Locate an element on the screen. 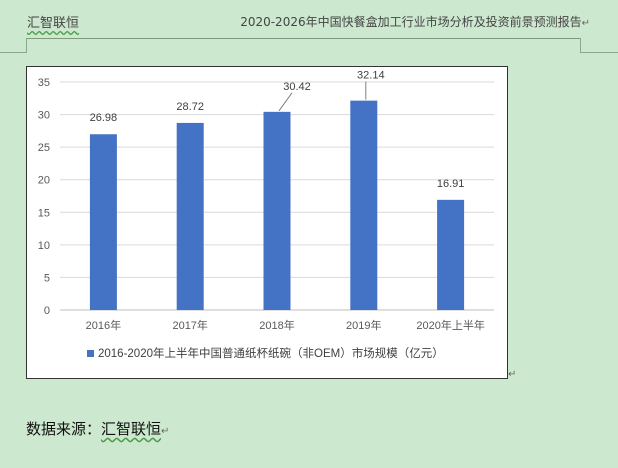 This screenshot has height=468, width=618. data-label-leader-line is located at coordinates (285, 102).